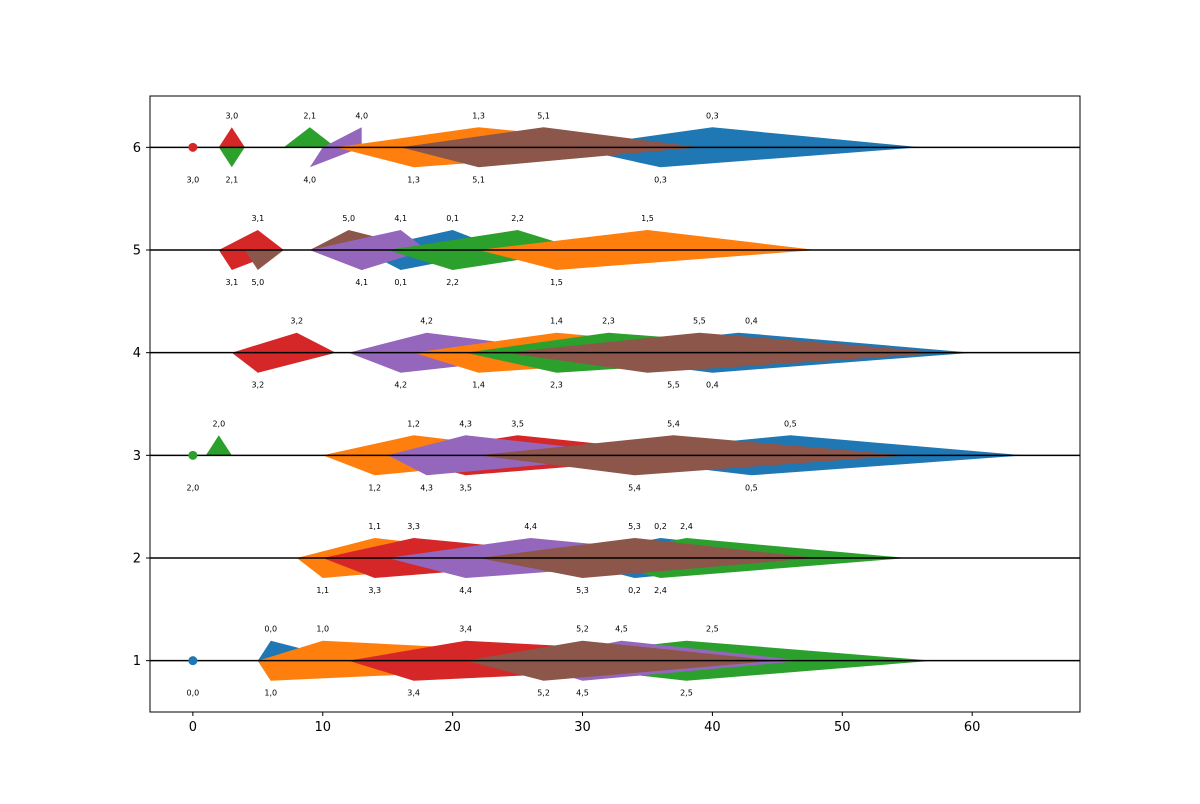 The height and width of the screenshot is (804, 1200). What do you see at coordinates (712, 727) in the screenshot?
I see `x-tick-label-40: 40` at bounding box center [712, 727].